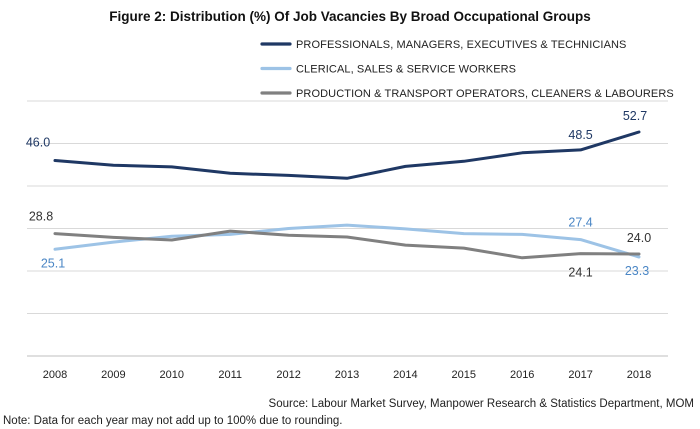 The image size is (700, 429). What do you see at coordinates (230, 375) in the screenshot?
I see `x-tick-label: 2011` at bounding box center [230, 375].